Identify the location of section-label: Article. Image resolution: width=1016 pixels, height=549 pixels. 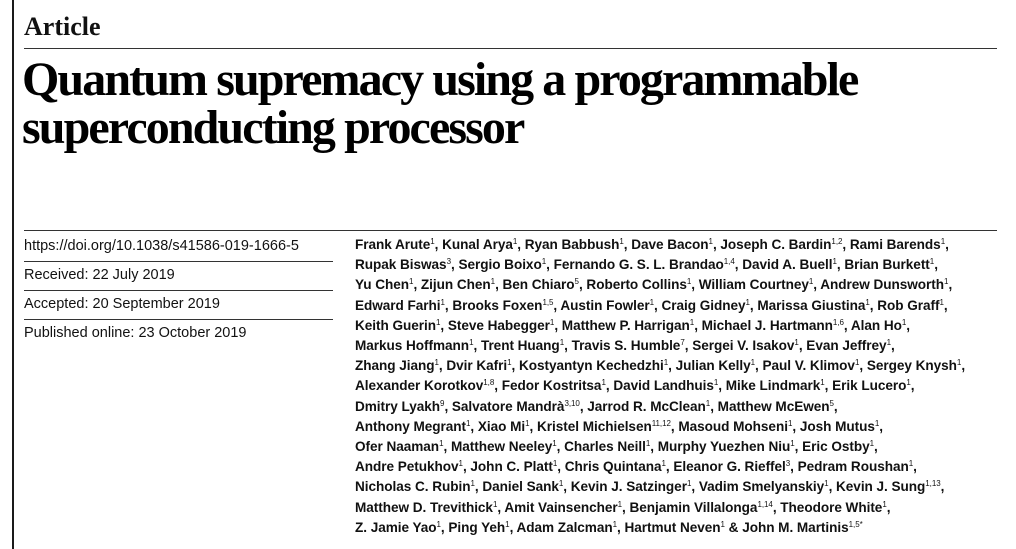
(62, 26).